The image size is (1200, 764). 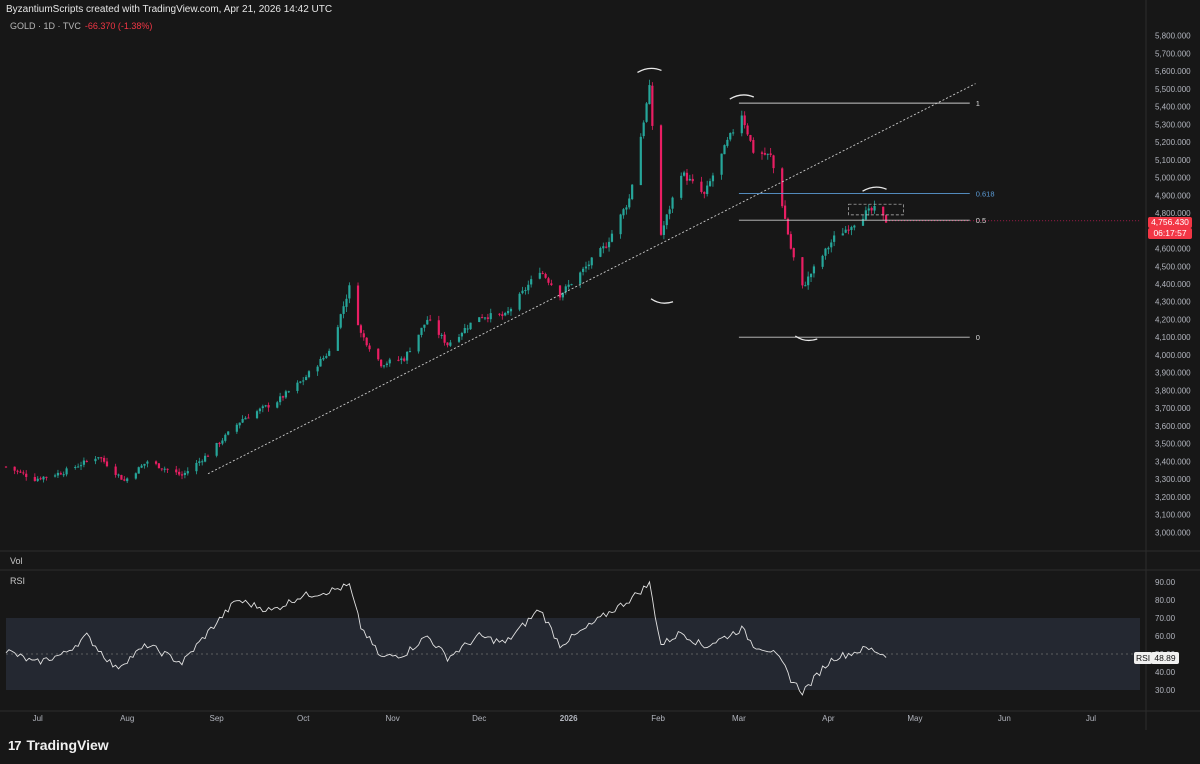 What do you see at coordinates (217, 718) in the screenshot?
I see `time-tick-label: Sep` at bounding box center [217, 718].